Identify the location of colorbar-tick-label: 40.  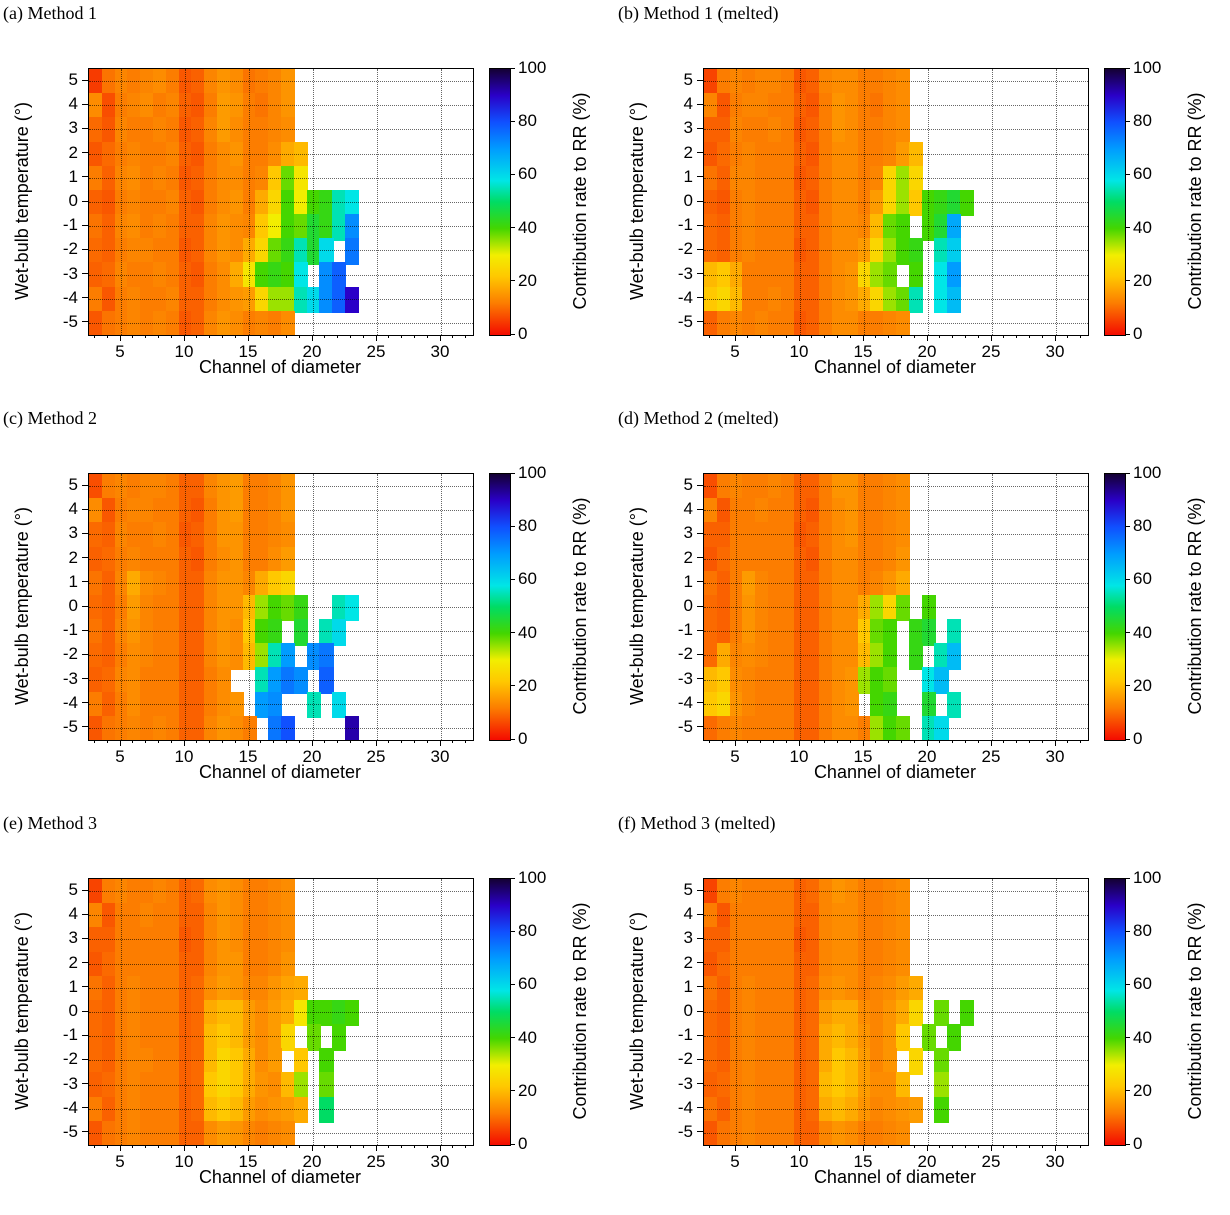
(527, 632).